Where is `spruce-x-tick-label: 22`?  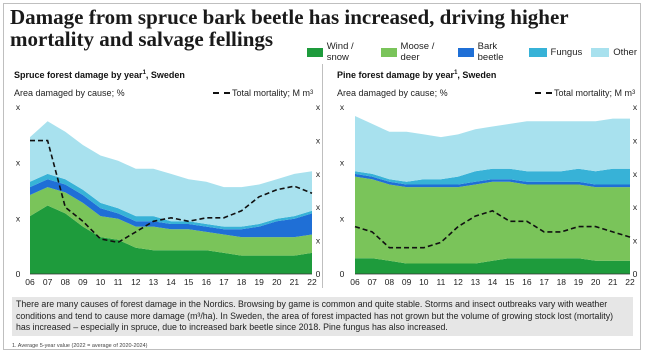
spruce-x-tick-label: 22 is located at coordinates (312, 282).